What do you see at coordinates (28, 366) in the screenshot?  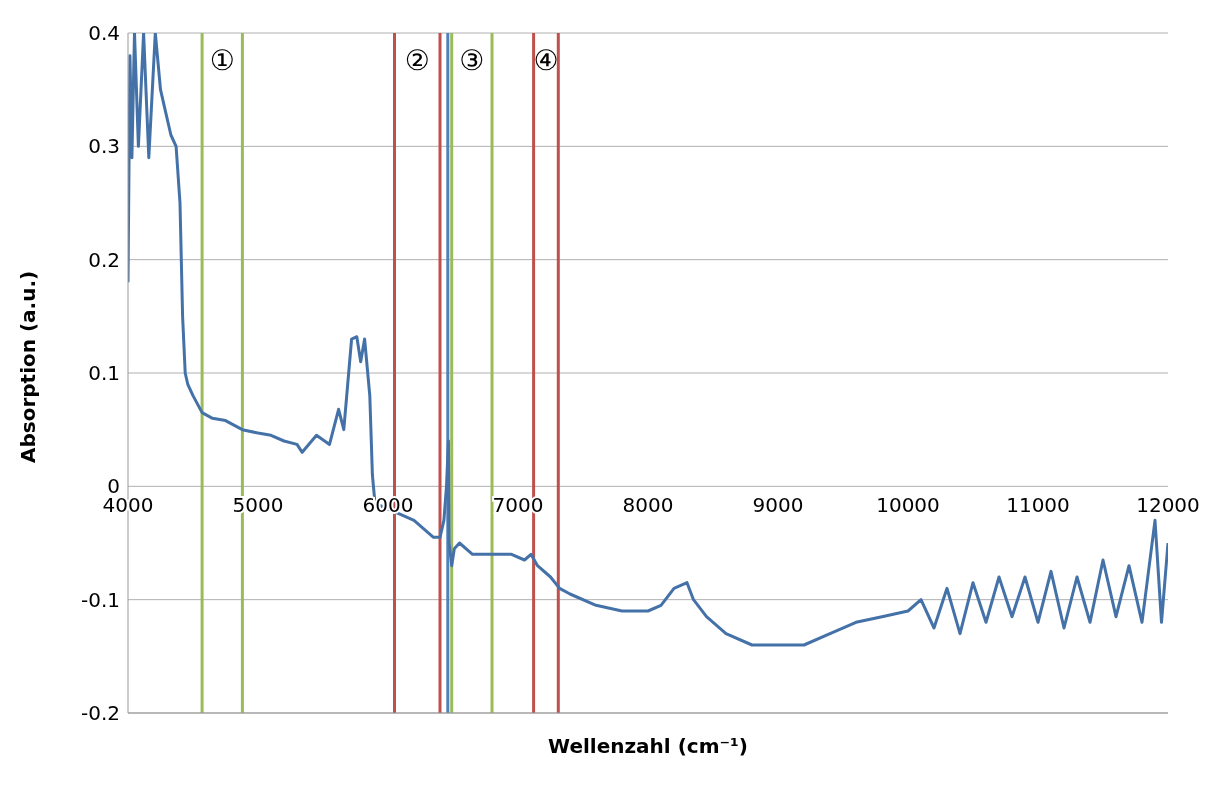 I see `y-axis-title: Absorption (a.u.)` at bounding box center [28, 366].